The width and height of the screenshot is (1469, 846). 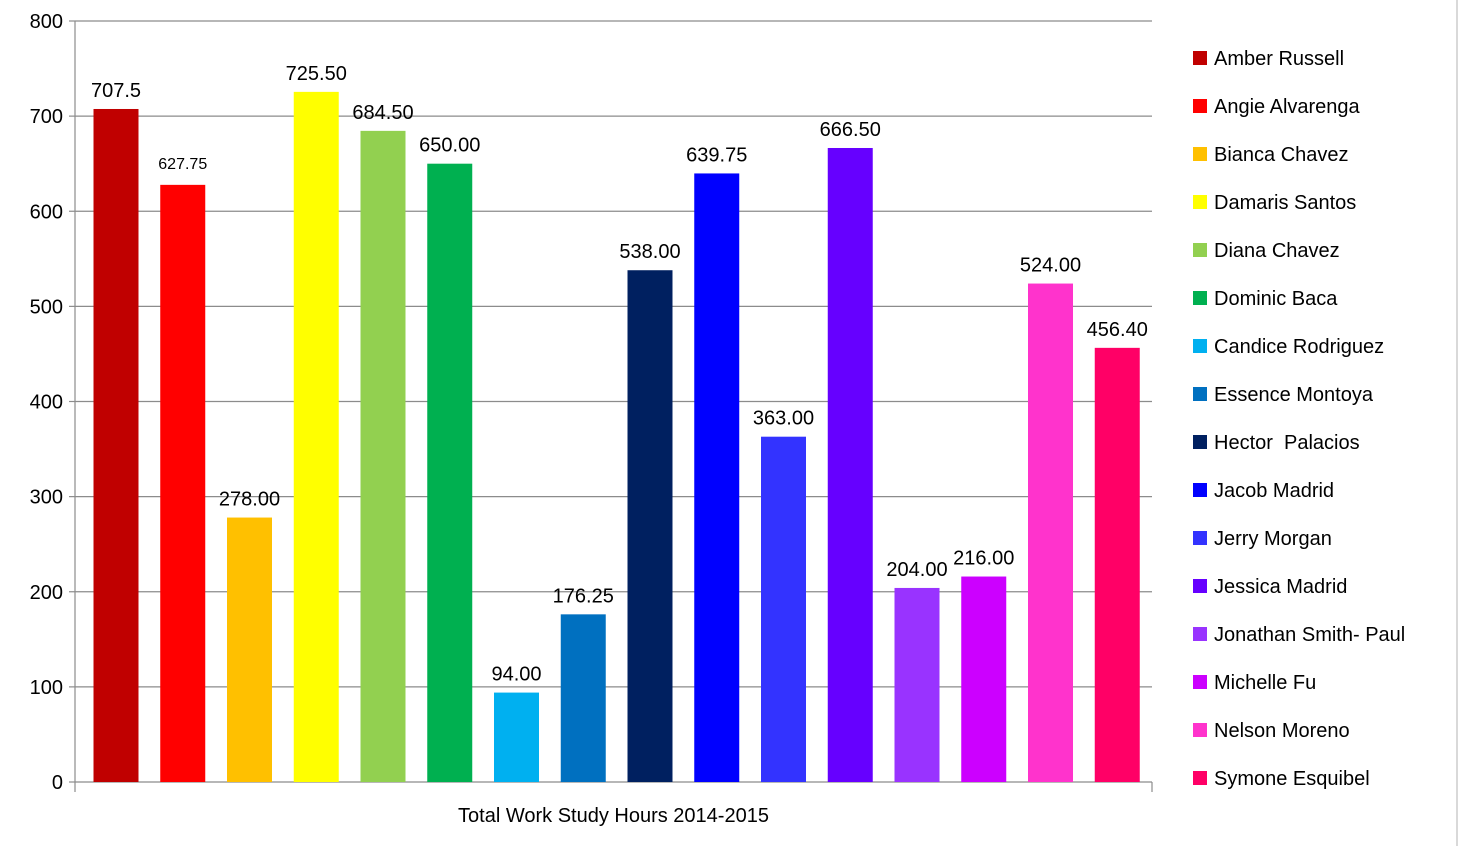 What do you see at coordinates (1276, 299) in the screenshot?
I see `legend-label: Dominic Baca` at bounding box center [1276, 299].